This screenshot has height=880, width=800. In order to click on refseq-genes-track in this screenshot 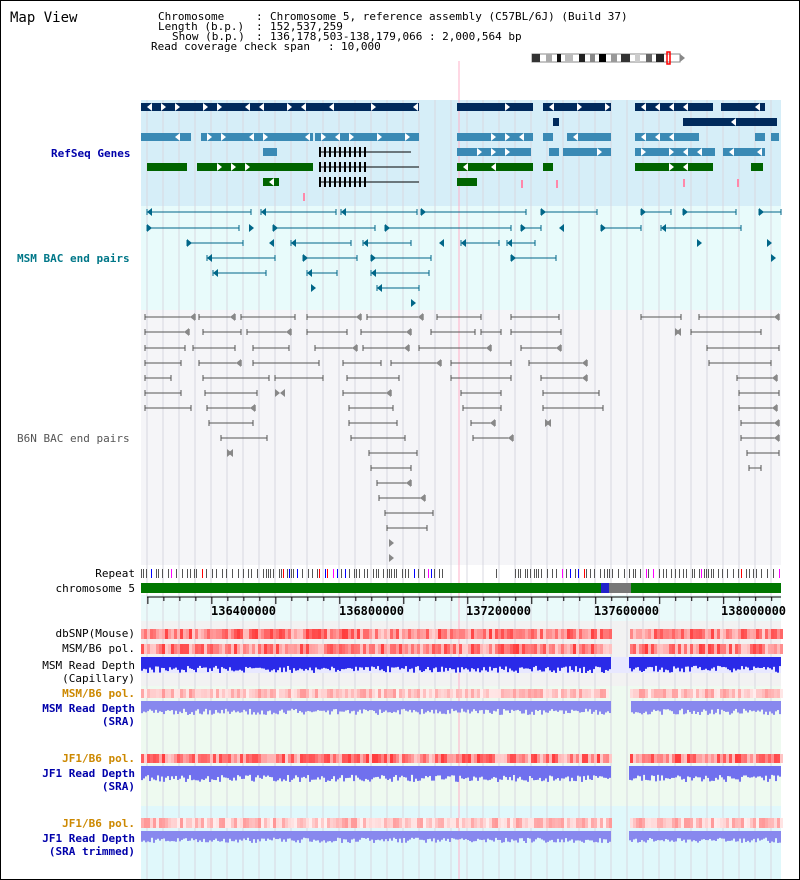, I will do `click(460, 152)`.